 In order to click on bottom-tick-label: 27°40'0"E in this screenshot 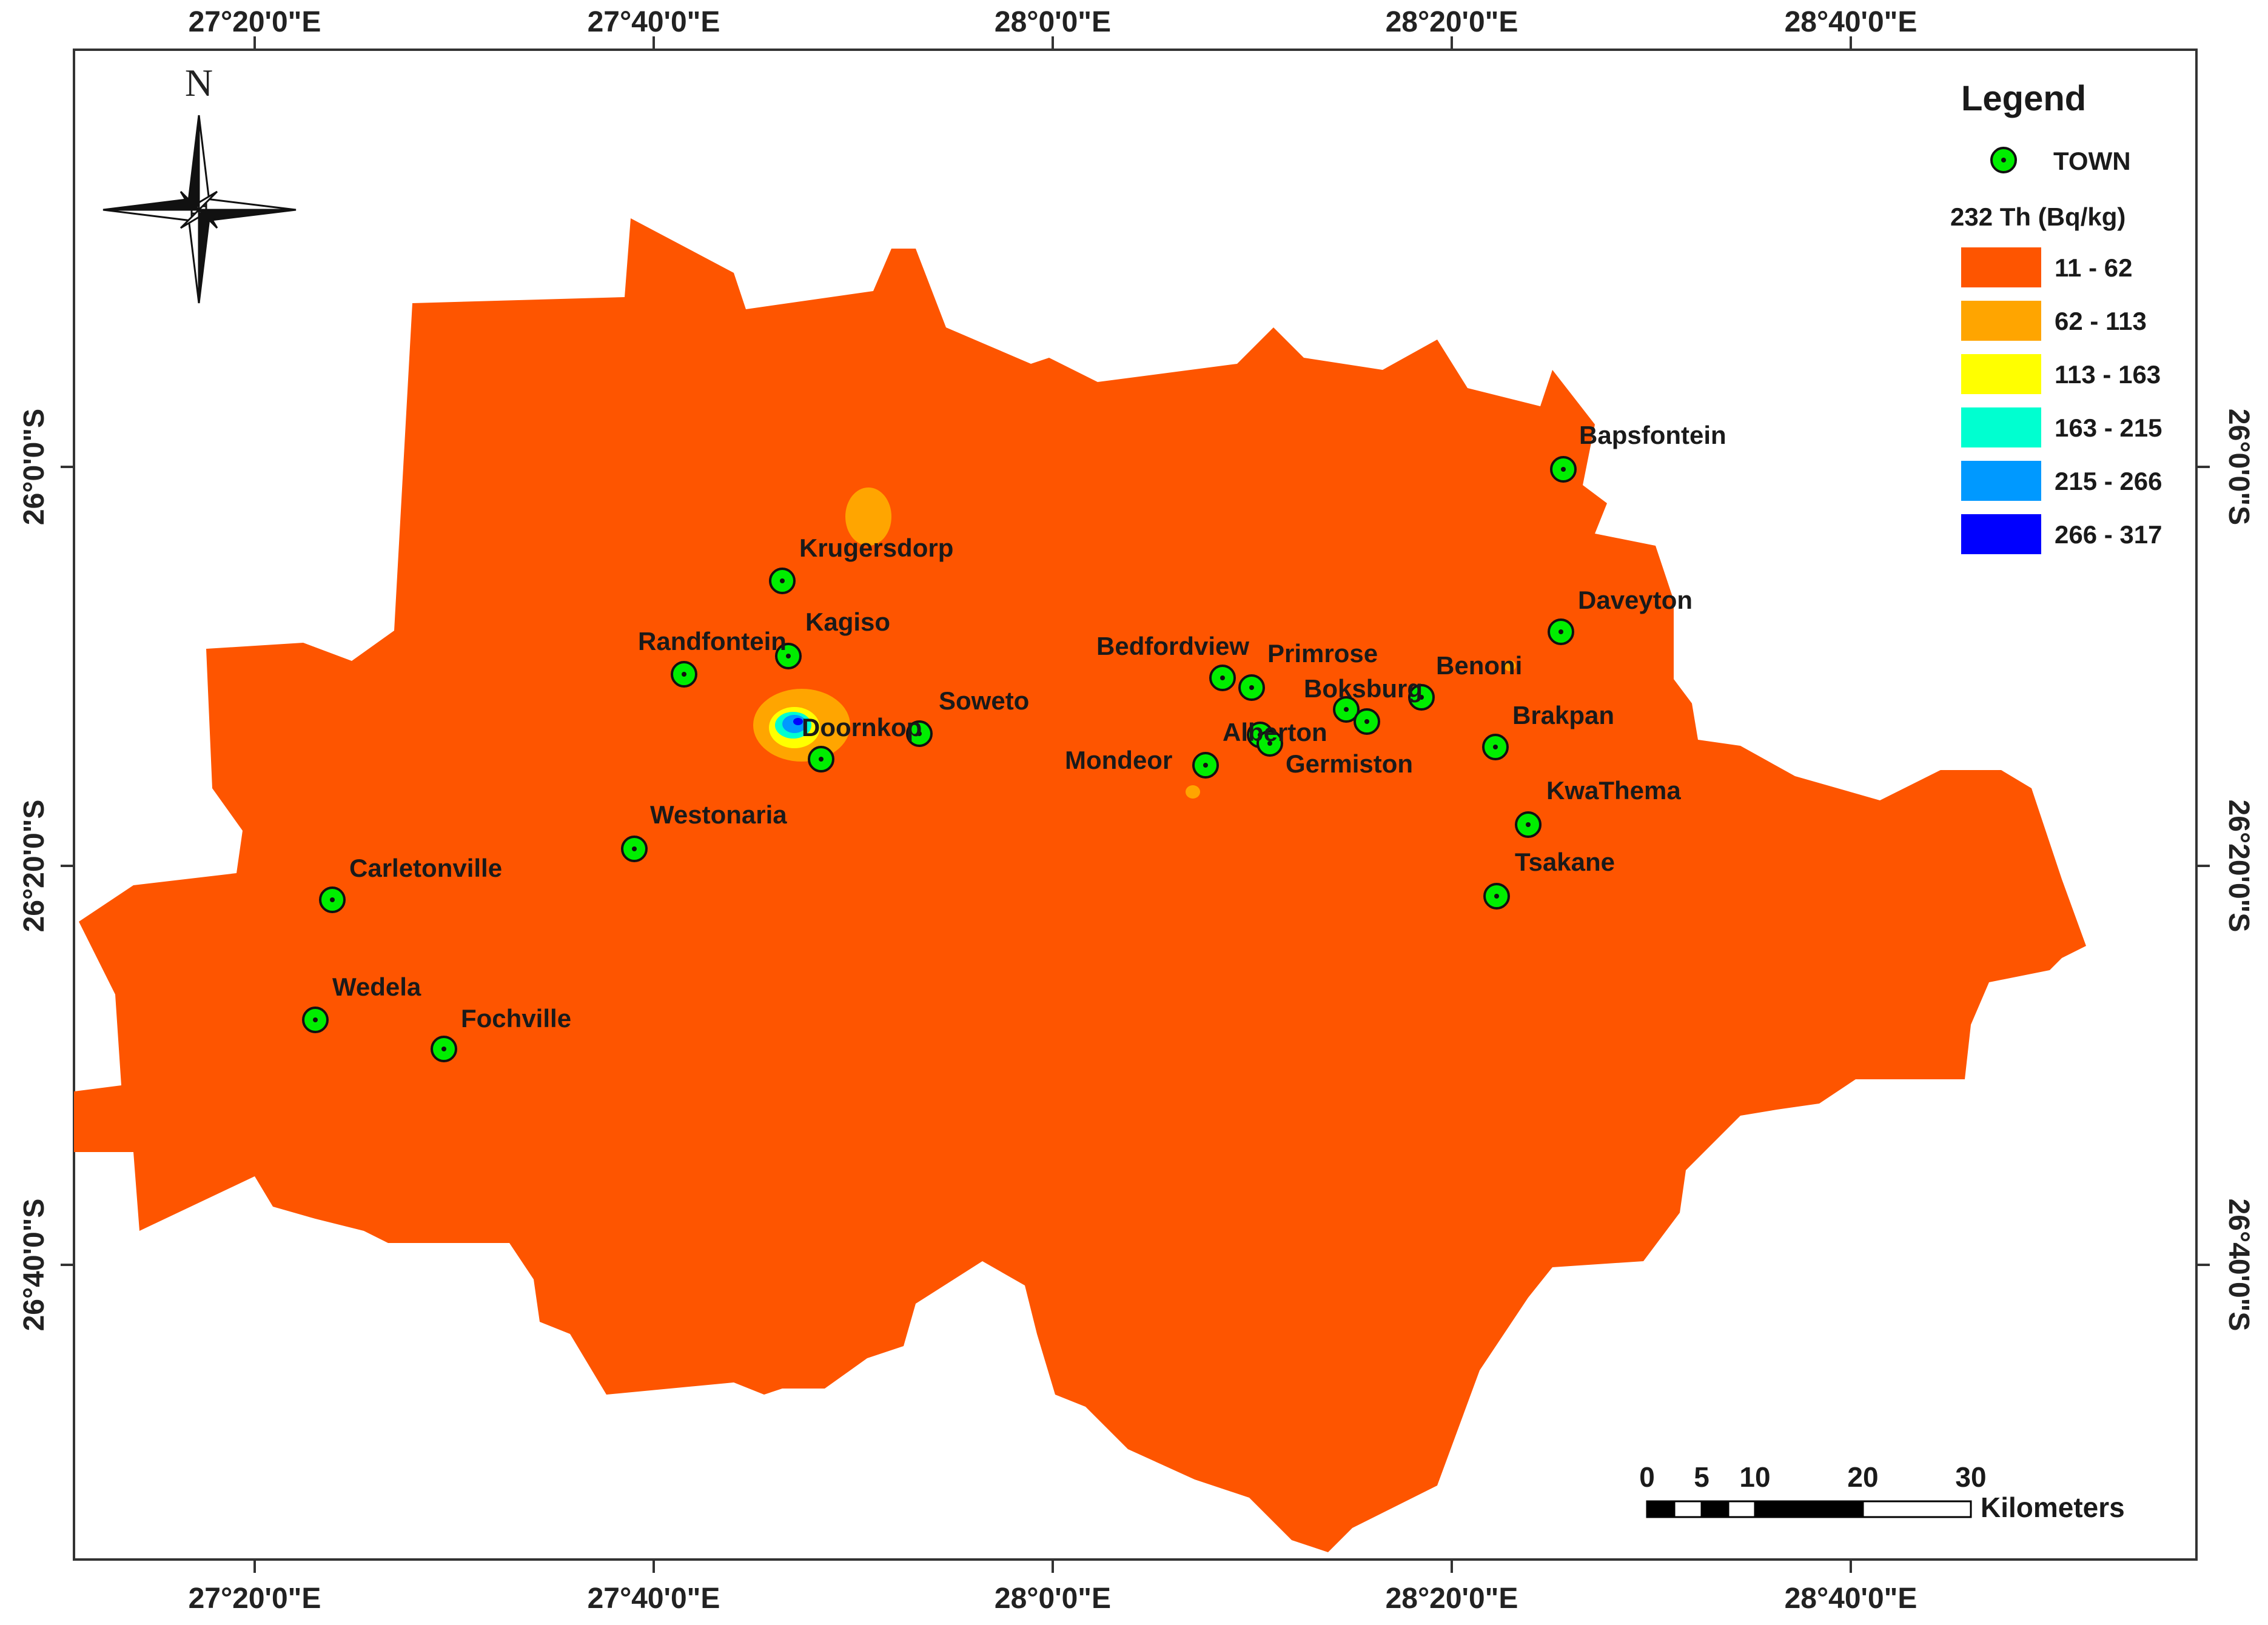, I will do `click(654, 1599)`.